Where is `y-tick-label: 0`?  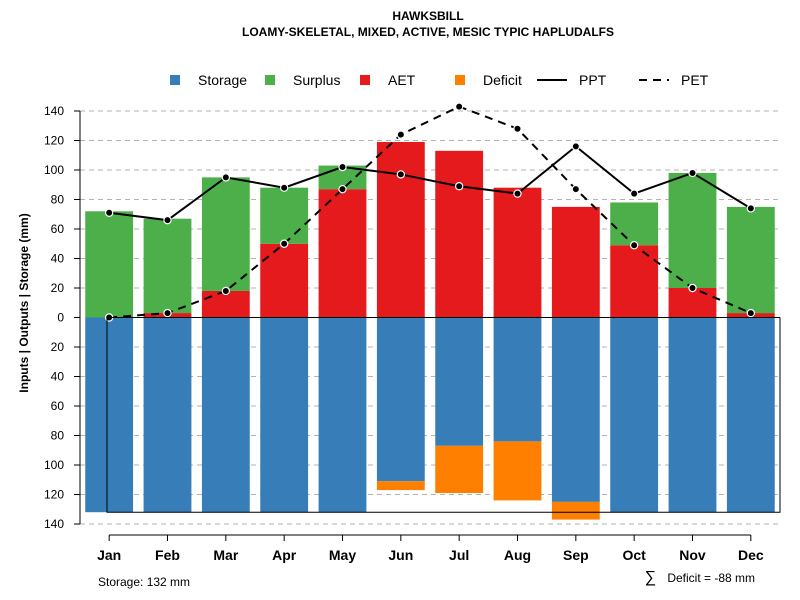 y-tick-label: 0 is located at coordinates (60, 318).